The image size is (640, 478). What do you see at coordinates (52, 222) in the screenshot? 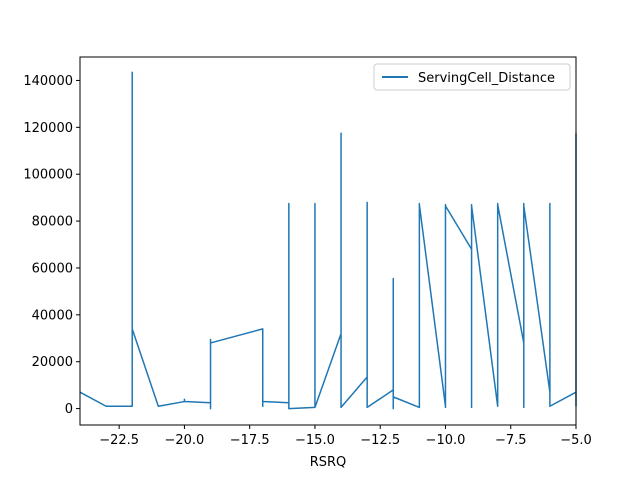
I see `y-tick-label: 80000` at bounding box center [52, 222].